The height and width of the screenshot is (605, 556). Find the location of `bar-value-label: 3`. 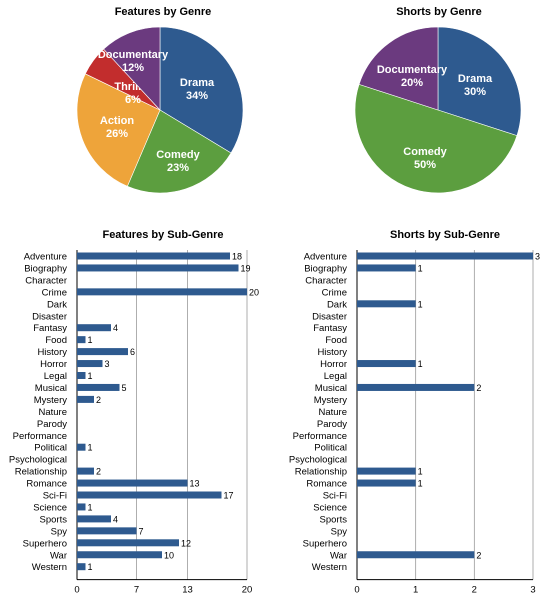

bar-value-label: 3 is located at coordinates (107, 364).